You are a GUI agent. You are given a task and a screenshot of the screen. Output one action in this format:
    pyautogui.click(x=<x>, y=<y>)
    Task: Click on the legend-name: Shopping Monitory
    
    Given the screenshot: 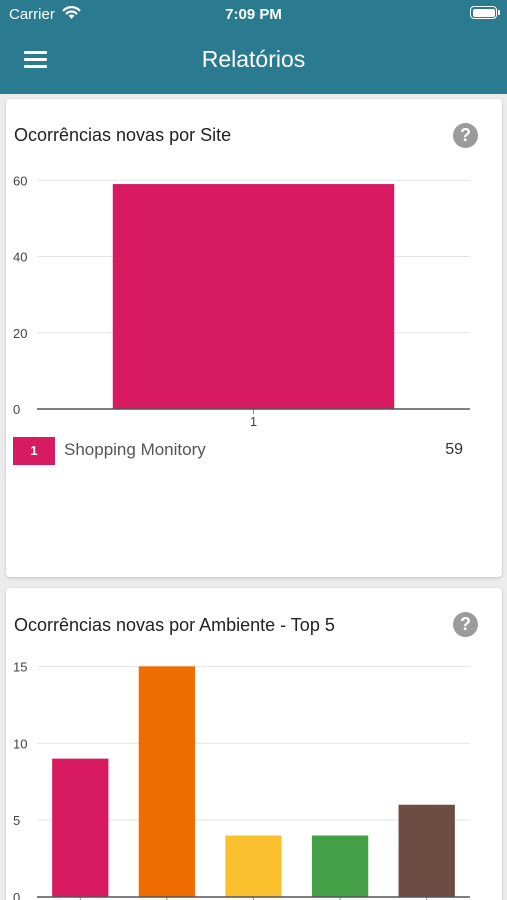 What is the action you would take?
    pyautogui.click(x=135, y=449)
    